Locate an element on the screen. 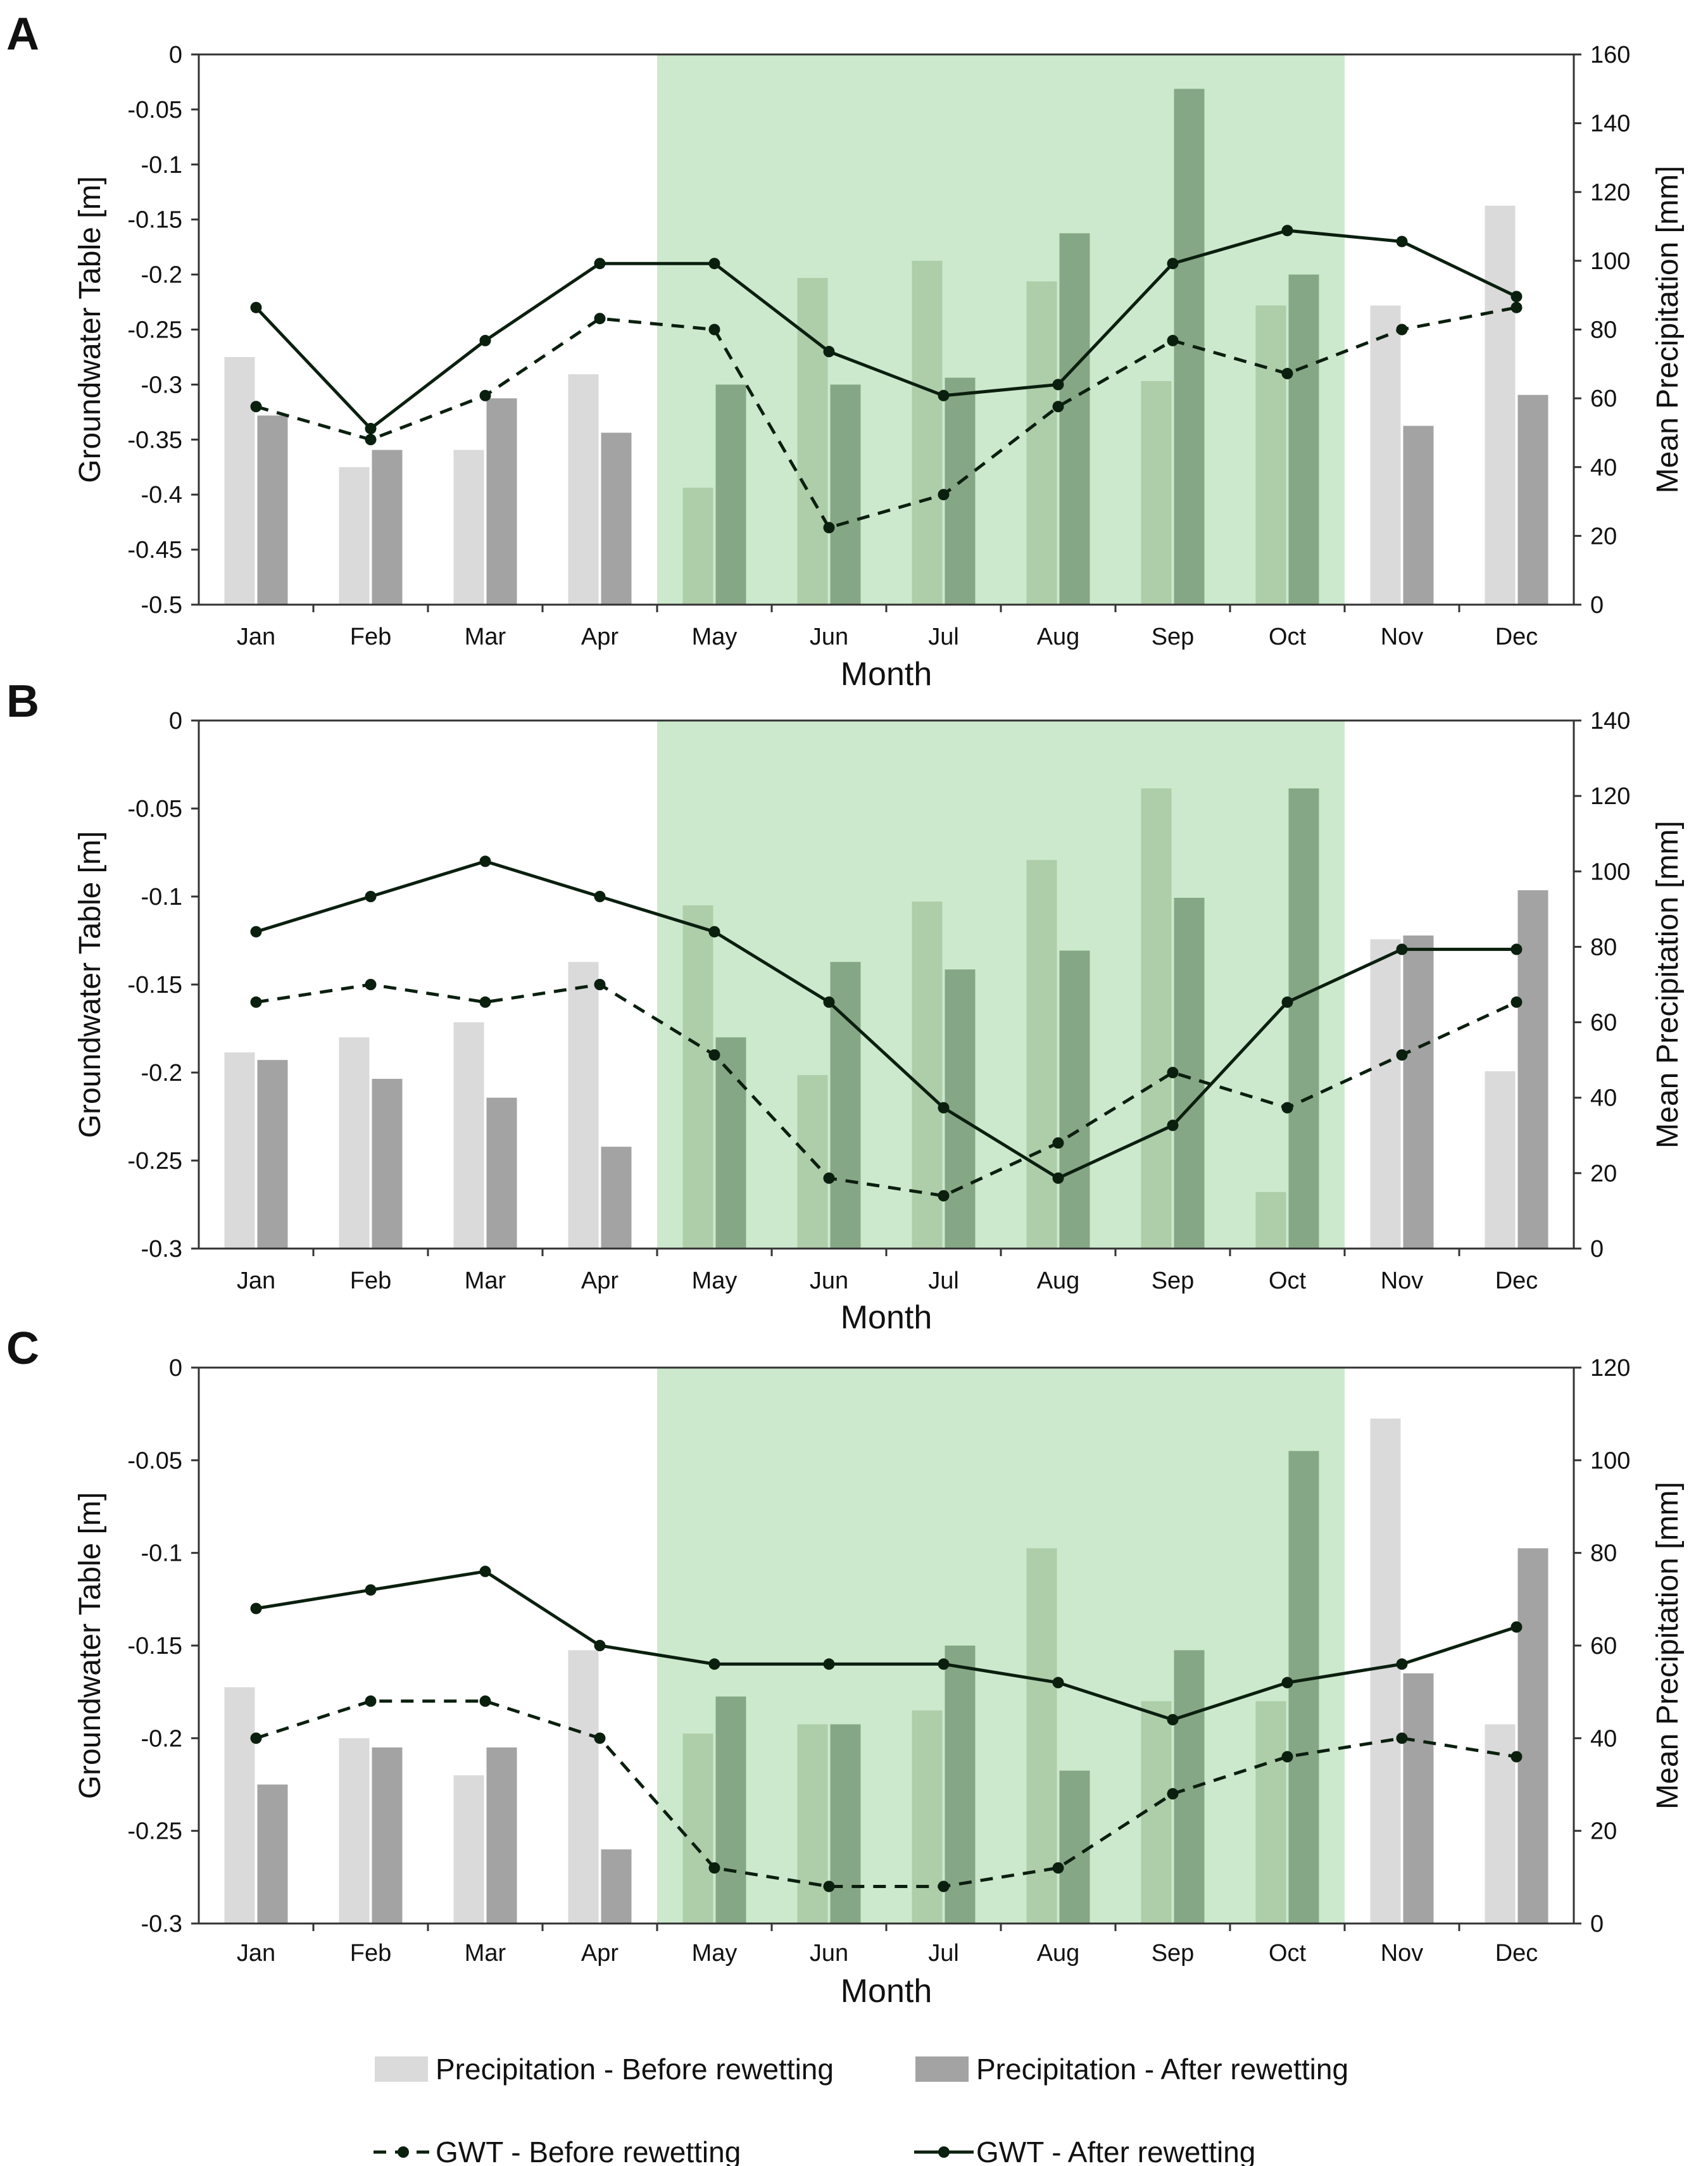  x-tick-label-apr: Apr is located at coordinates (600, 1953).